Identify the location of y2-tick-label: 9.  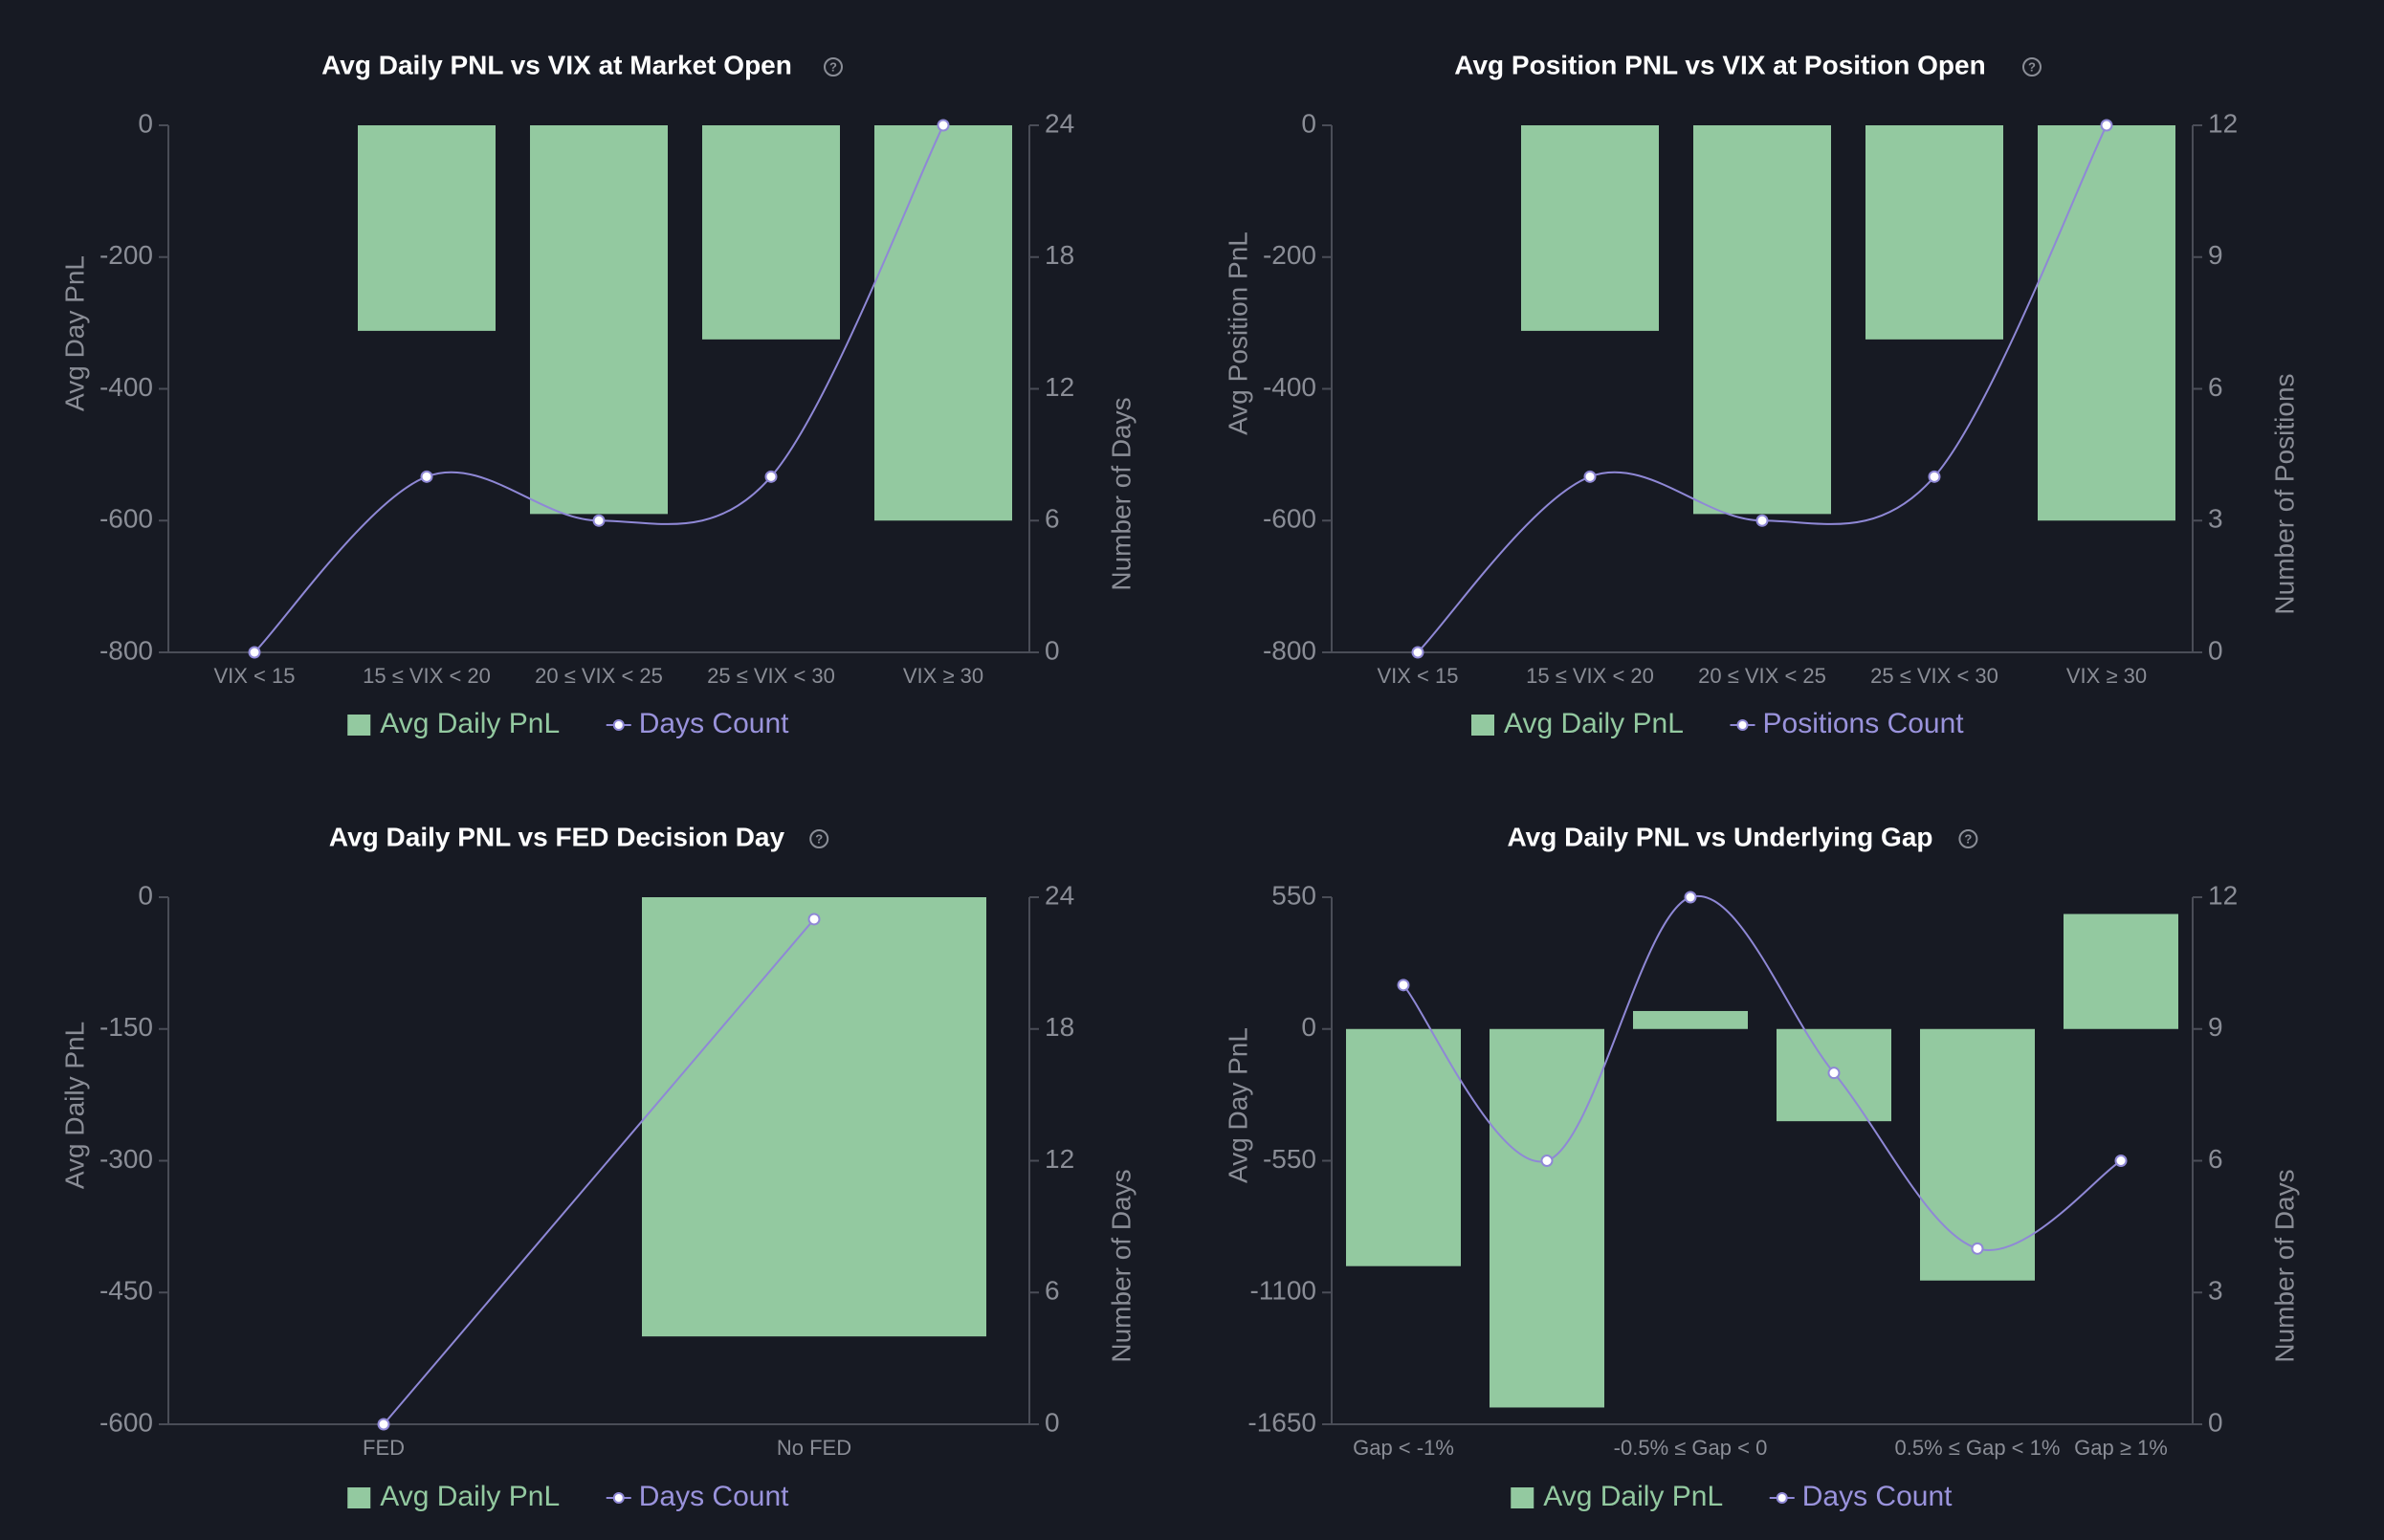
(2215, 255).